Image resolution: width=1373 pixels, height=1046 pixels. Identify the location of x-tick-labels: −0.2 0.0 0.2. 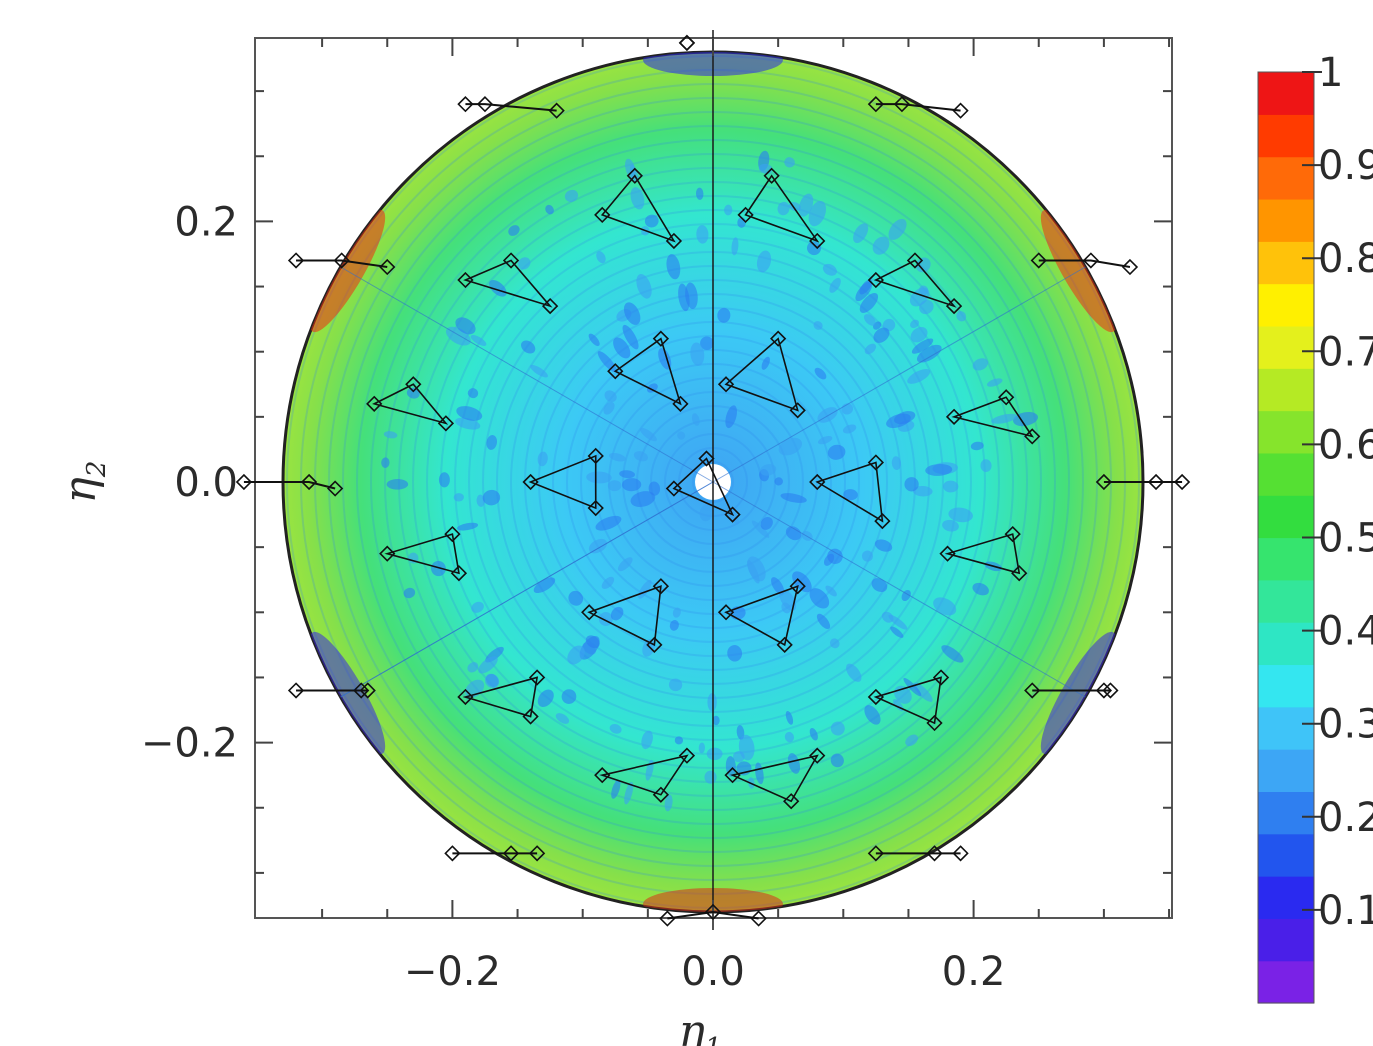
(705, 972).